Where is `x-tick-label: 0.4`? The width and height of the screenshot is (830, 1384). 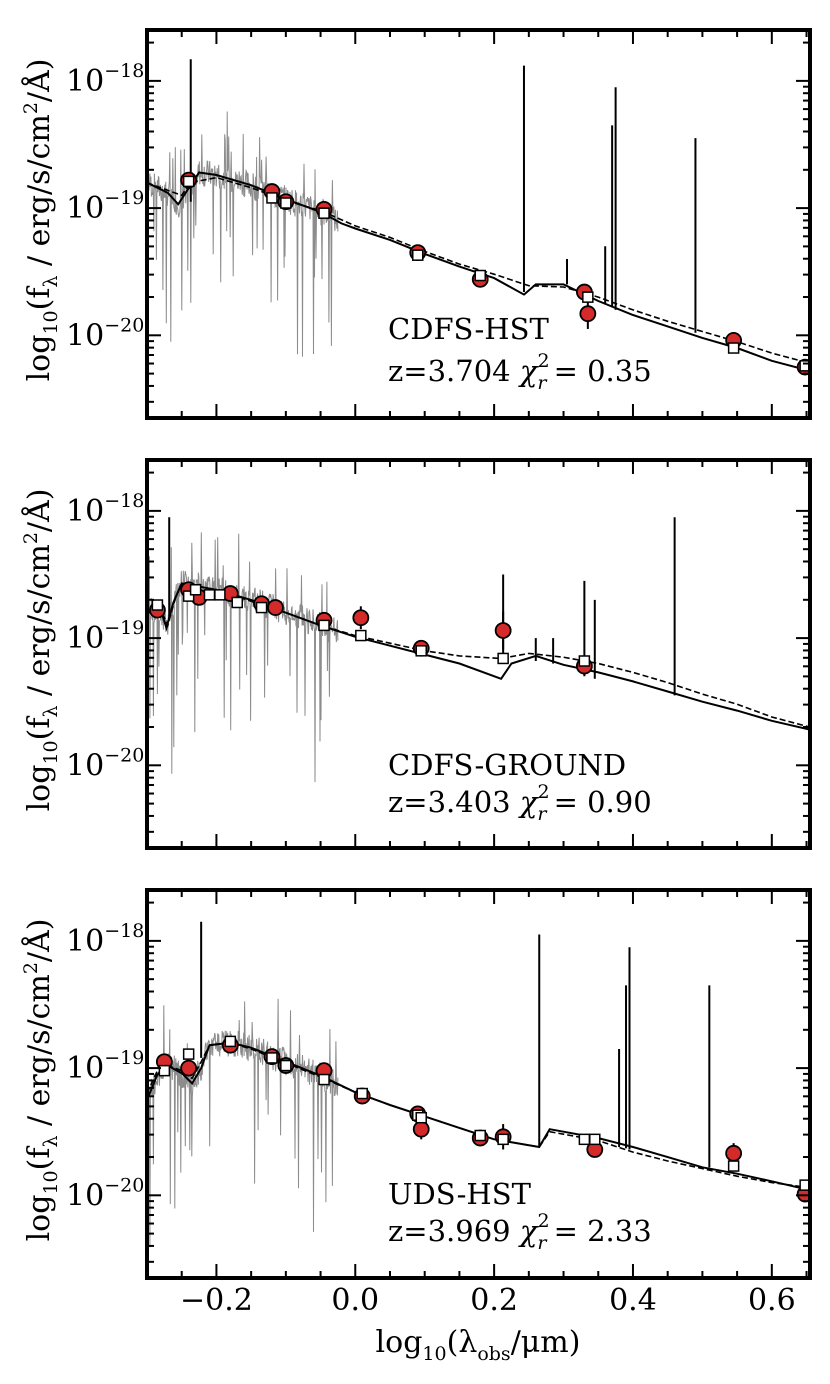
x-tick-label: 0.4 is located at coordinates (633, 1300).